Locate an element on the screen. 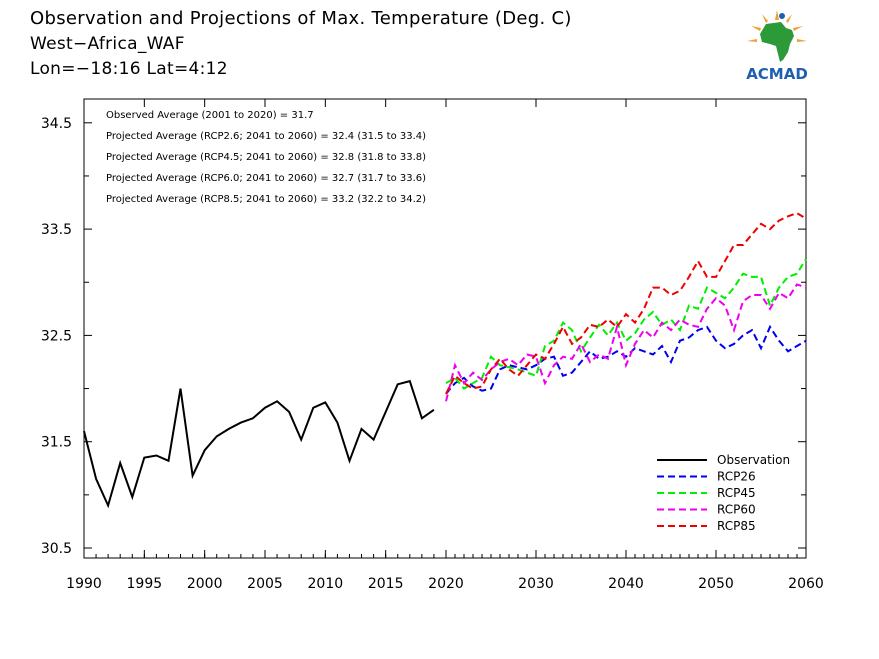 The height and width of the screenshot is (659, 879). series-rcp26-line is located at coordinates (626, 359).